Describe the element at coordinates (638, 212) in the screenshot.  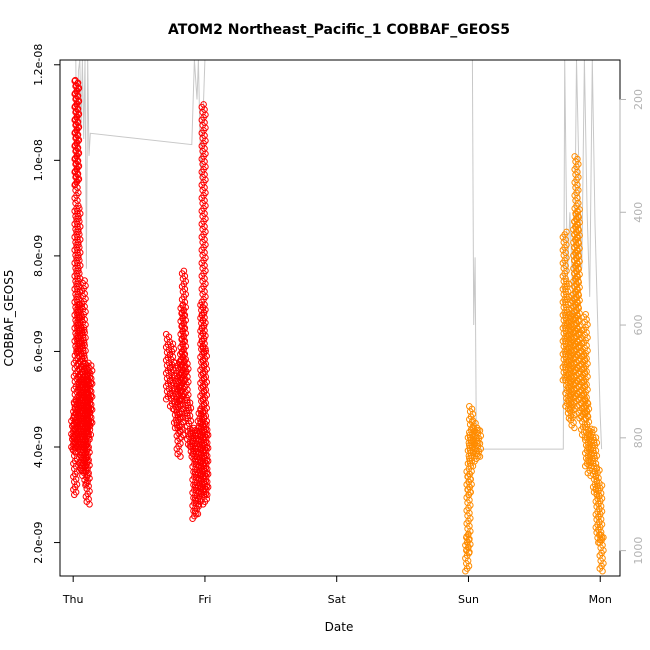
I see `right-tick-label: 400` at that location.